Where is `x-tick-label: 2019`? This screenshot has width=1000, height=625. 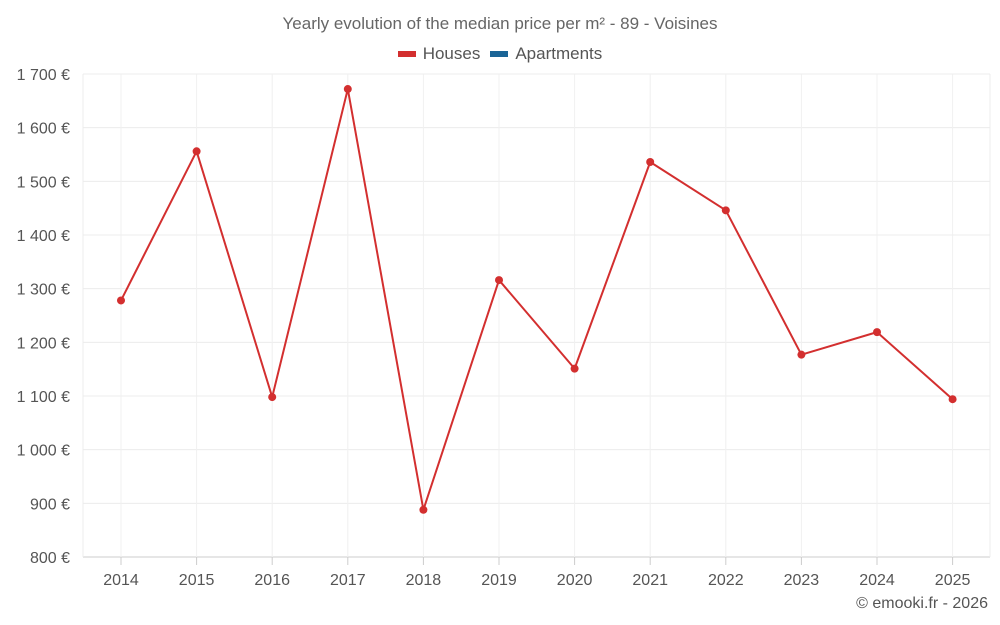 x-tick-label: 2019 is located at coordinates (499, 580).